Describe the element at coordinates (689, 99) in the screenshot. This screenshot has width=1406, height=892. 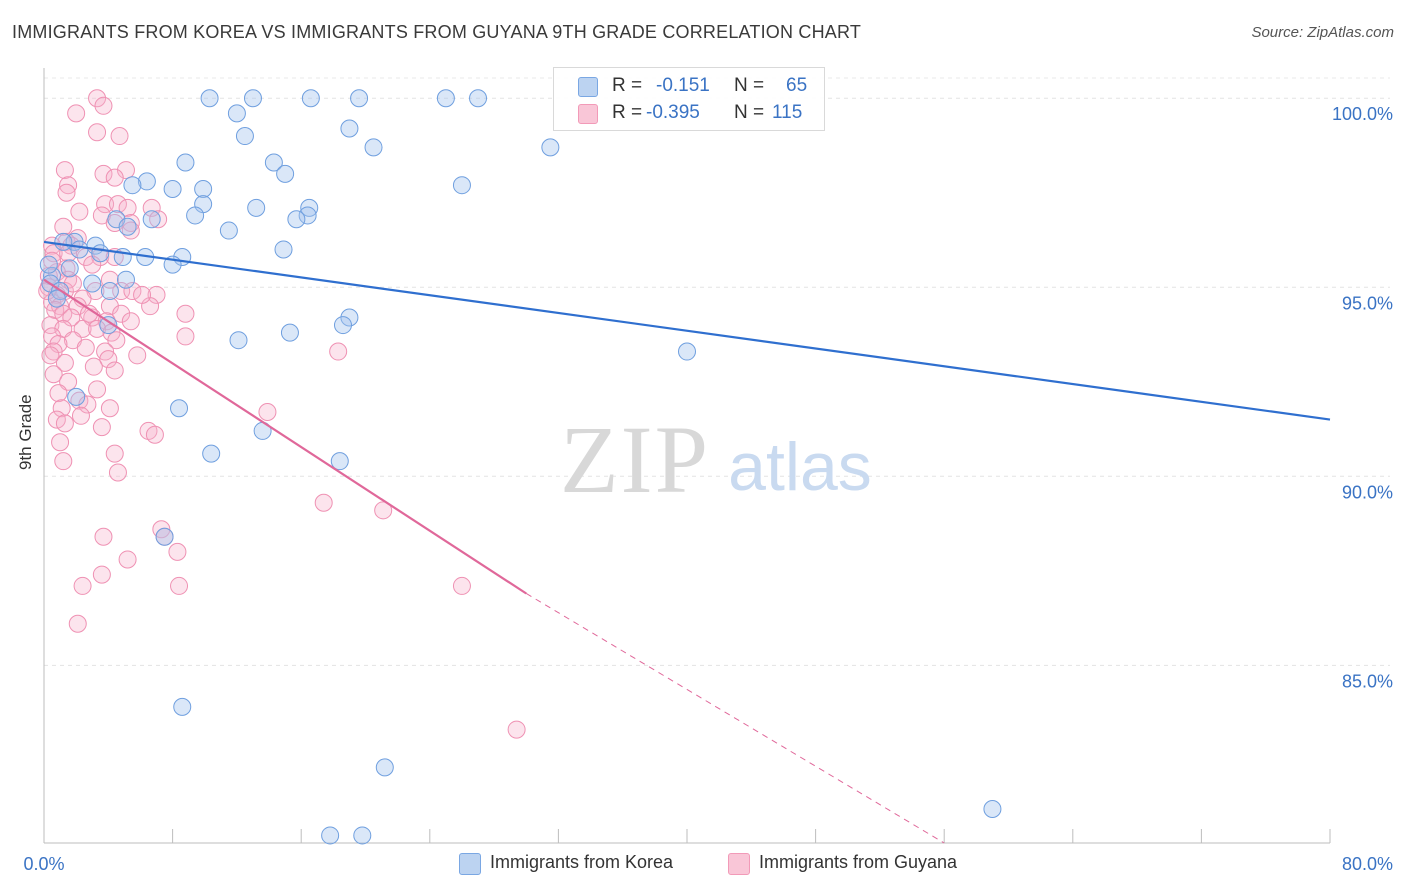
I see `stats-legend: R = -0.151 N = 65 R = -0.395 N = 115` at that location.